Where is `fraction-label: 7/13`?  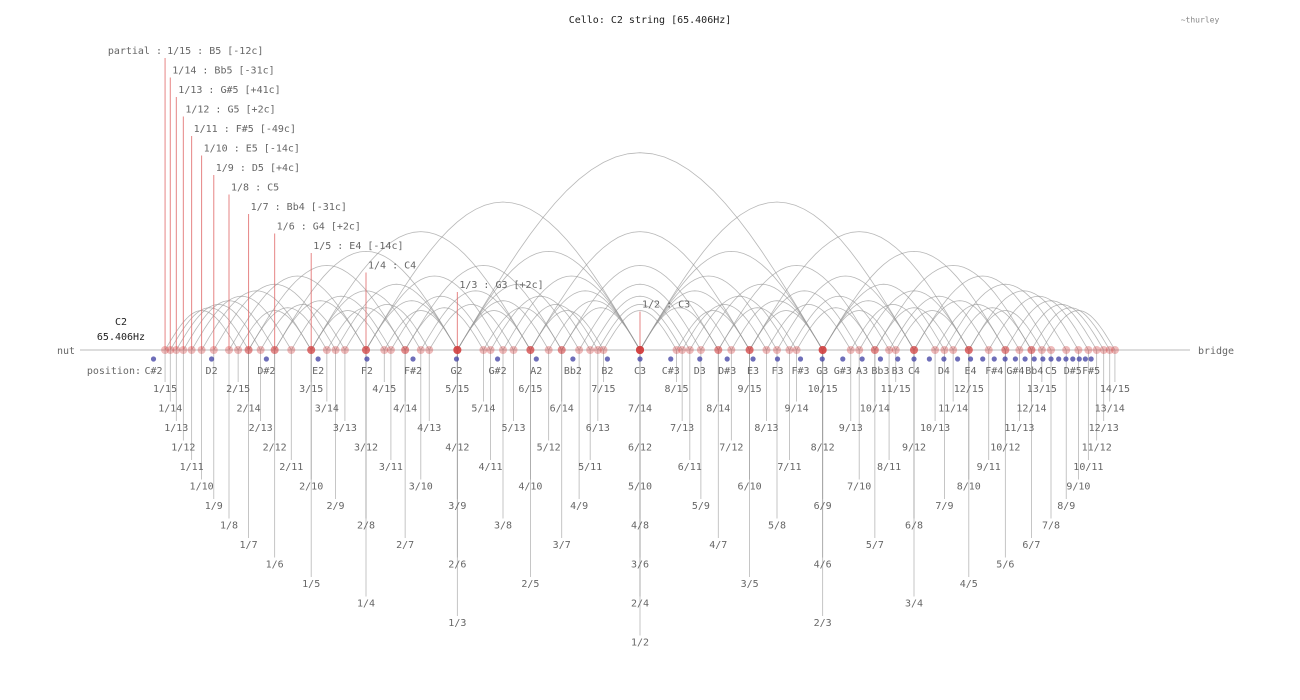 fraction-label: 7/13 is located at coordinates (682, 428).